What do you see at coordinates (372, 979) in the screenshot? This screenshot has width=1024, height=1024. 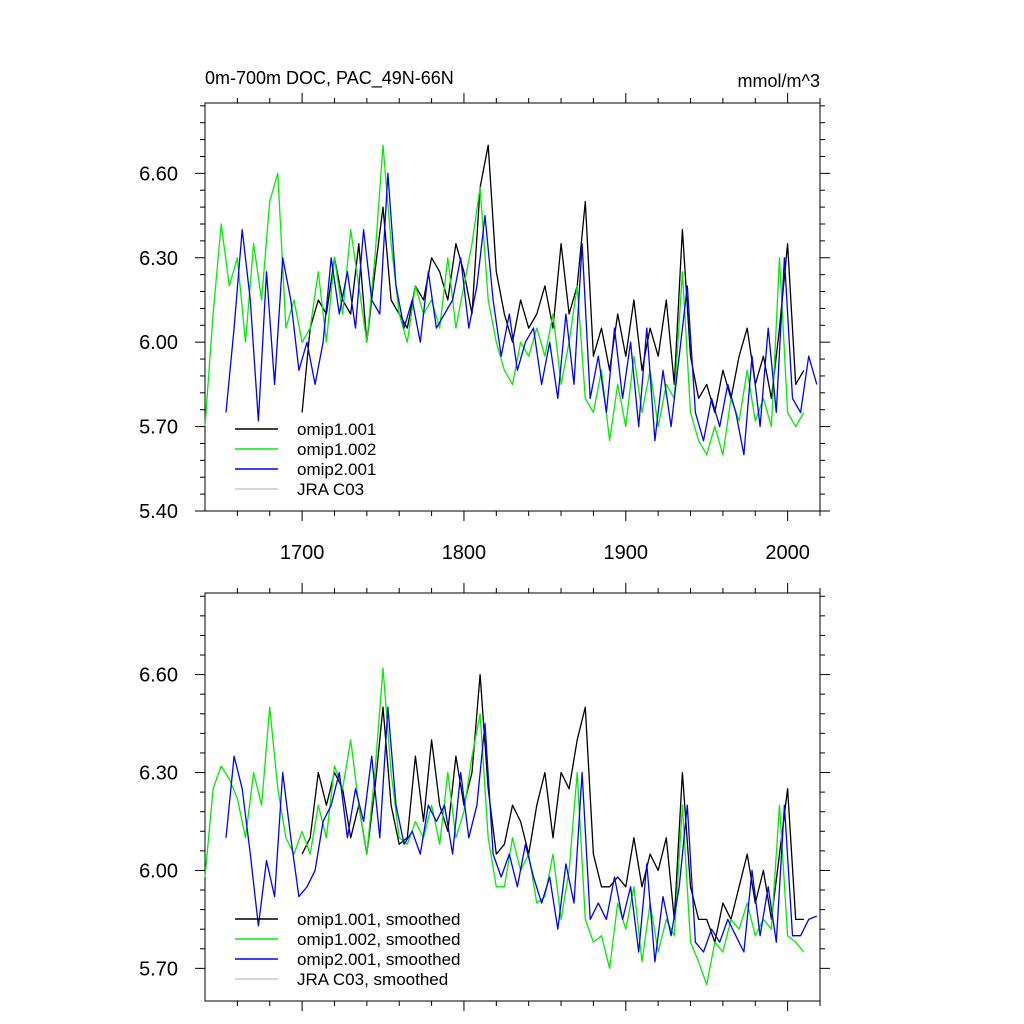 I see `legend-label-4: JRA C03, smoothed` at bounding box center [372, 979].